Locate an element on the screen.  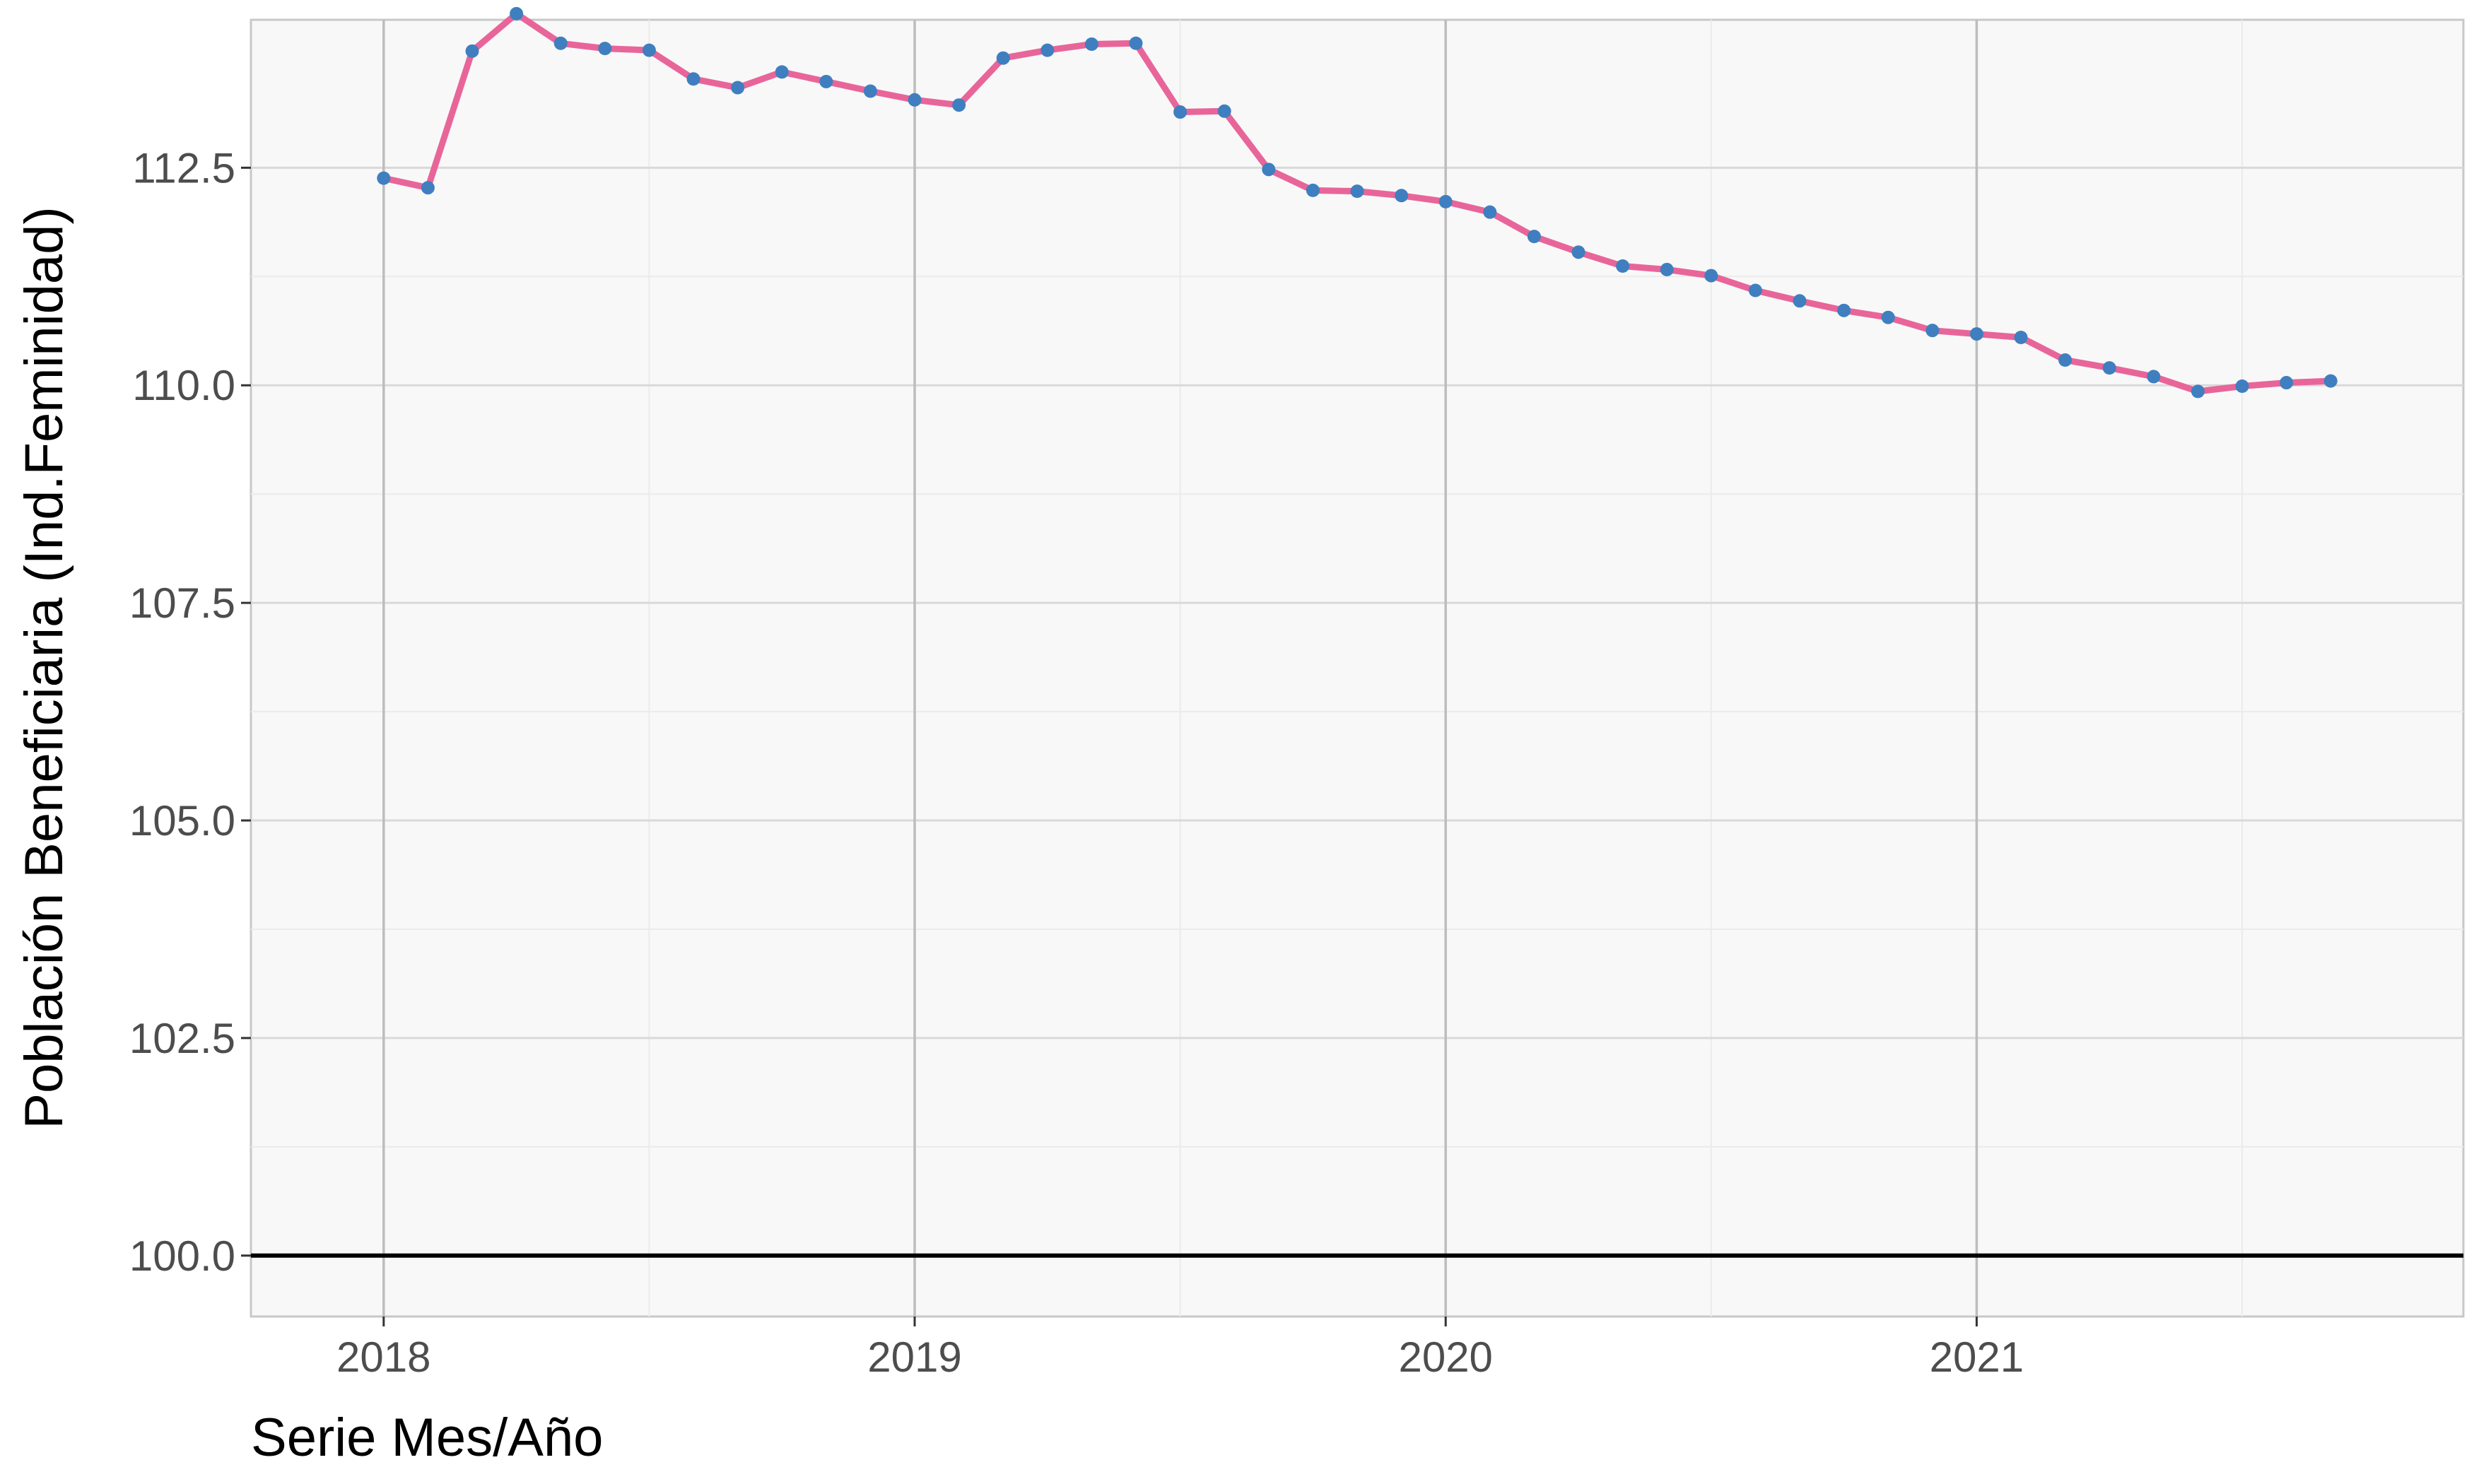
y-axis-title: Población Beneficiaria (Ind.Feminidad) is located at coordinates (44, 667).